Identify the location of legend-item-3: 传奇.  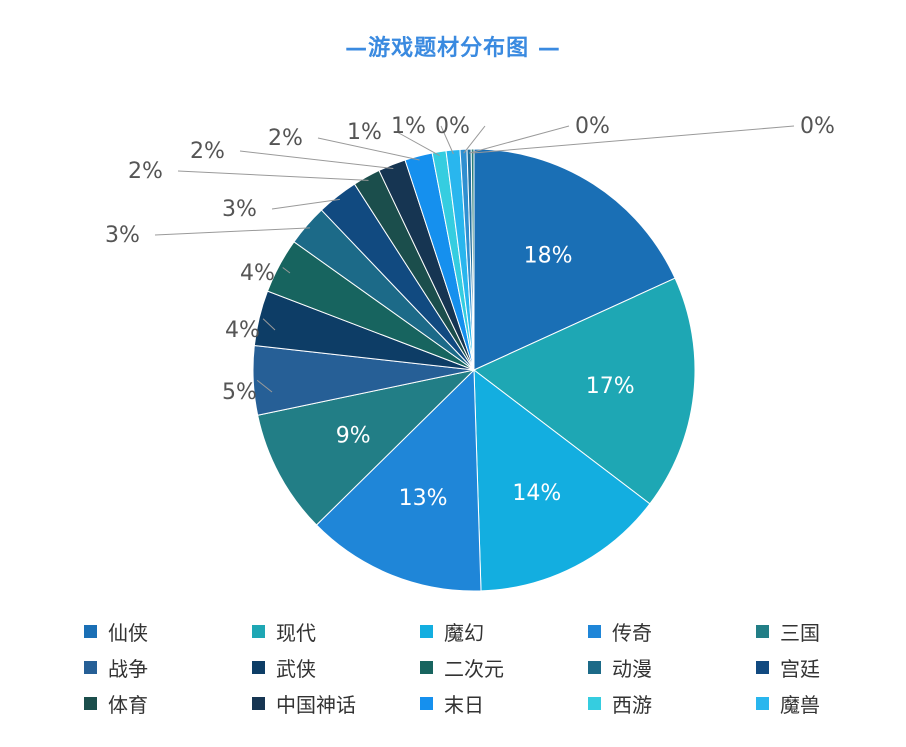
(672, 631).